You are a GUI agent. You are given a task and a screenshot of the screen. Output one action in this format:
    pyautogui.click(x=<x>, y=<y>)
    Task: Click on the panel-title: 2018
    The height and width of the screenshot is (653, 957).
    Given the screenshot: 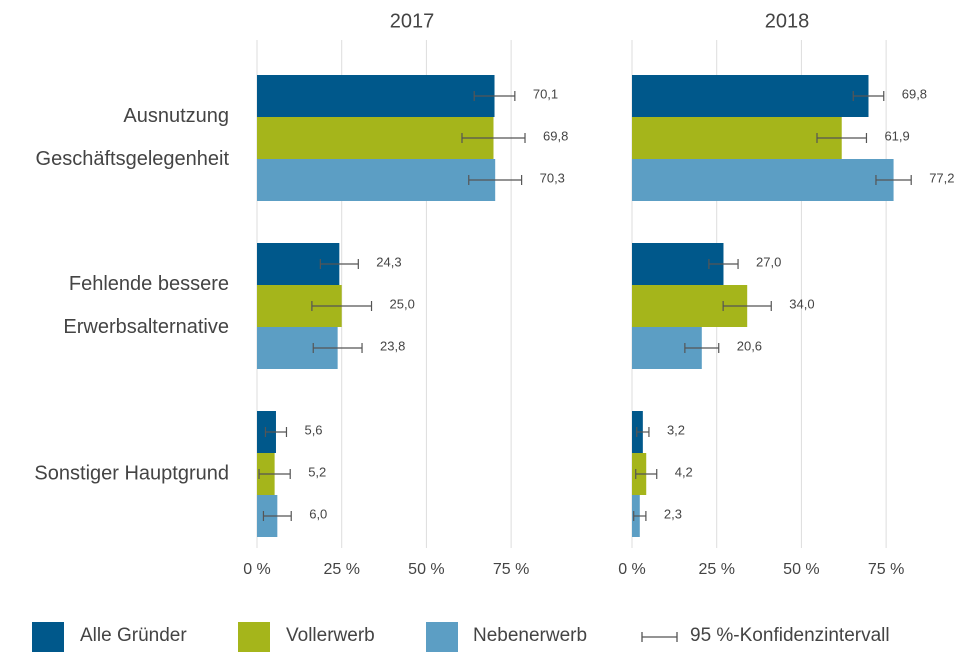 What is the action you would take?
    pyautogui.click(x=787, y=21)
    